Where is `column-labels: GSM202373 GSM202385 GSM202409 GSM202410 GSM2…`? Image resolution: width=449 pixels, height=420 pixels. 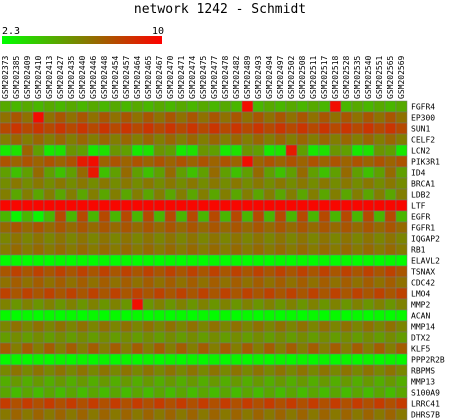
column-labels: GSM202373 GSM202385 GSM202409 GSM202410 GSM2… is located at coordinates (203, 77).